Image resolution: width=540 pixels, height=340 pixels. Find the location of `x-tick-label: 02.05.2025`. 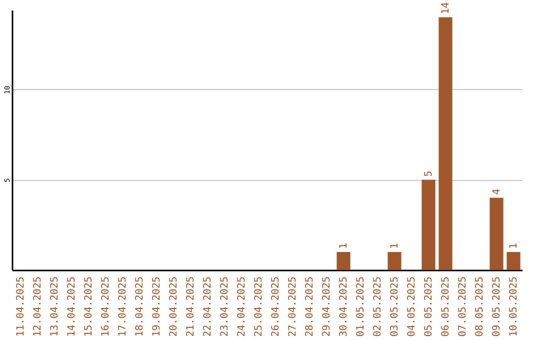

x-tick-label: 02.05.2025 is located at coordinates (378, 306).